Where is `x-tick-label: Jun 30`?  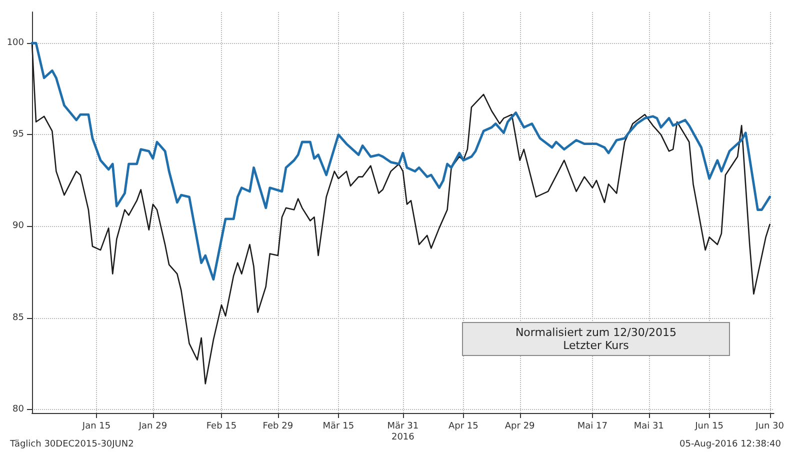
x-tick-label: Jun 30 is located at coordinates (769, 427).